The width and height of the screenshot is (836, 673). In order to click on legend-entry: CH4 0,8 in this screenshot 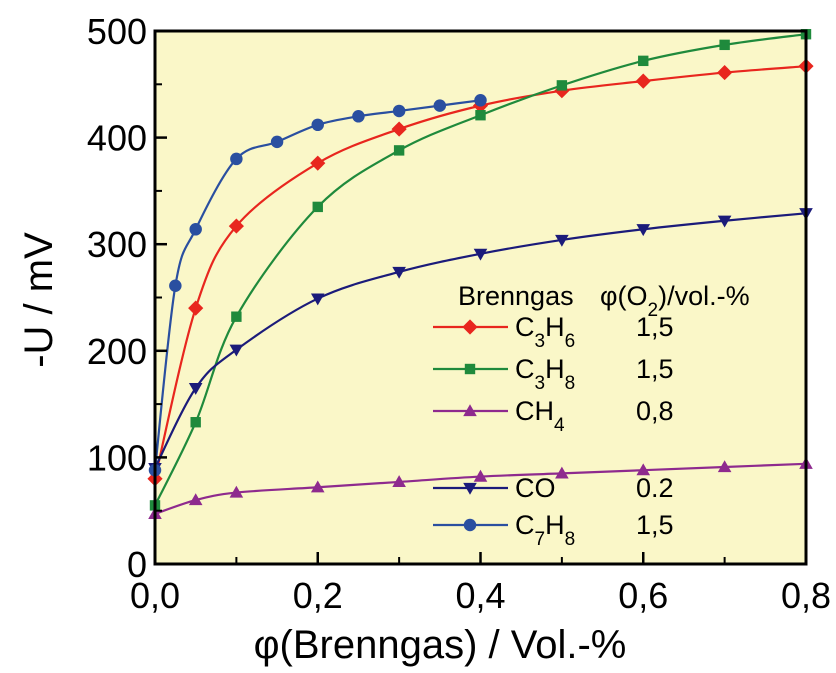, I will do `click(553, 416)`.